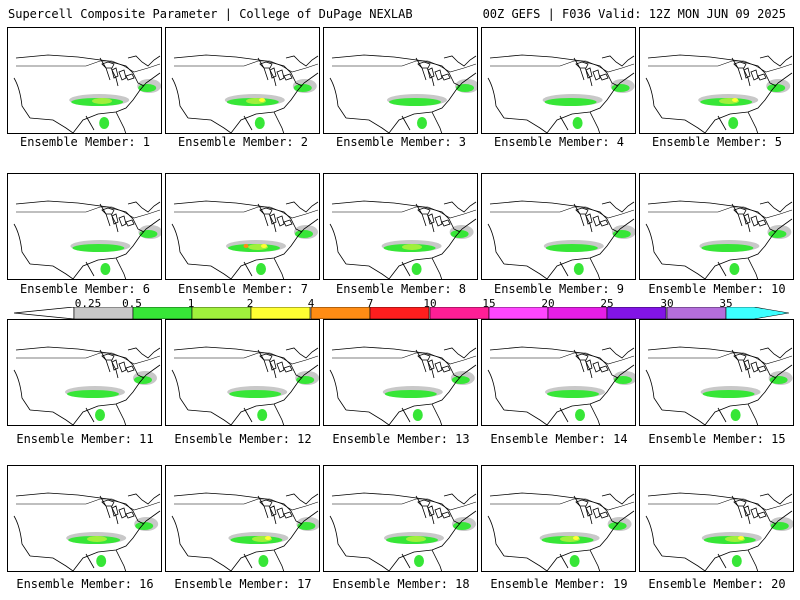  Describe the element at coordinates (489, 303) in the screenshot. I see `colorbar-tick-label: 15` at that location.